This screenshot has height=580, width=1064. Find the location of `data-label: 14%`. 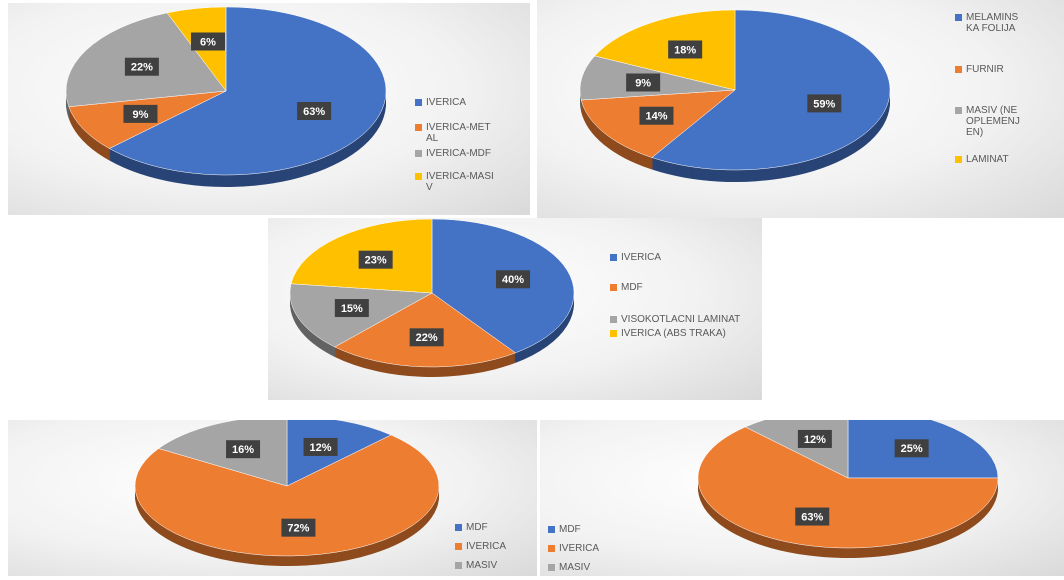

data-label: 14% is located at coordinates (656, 117).